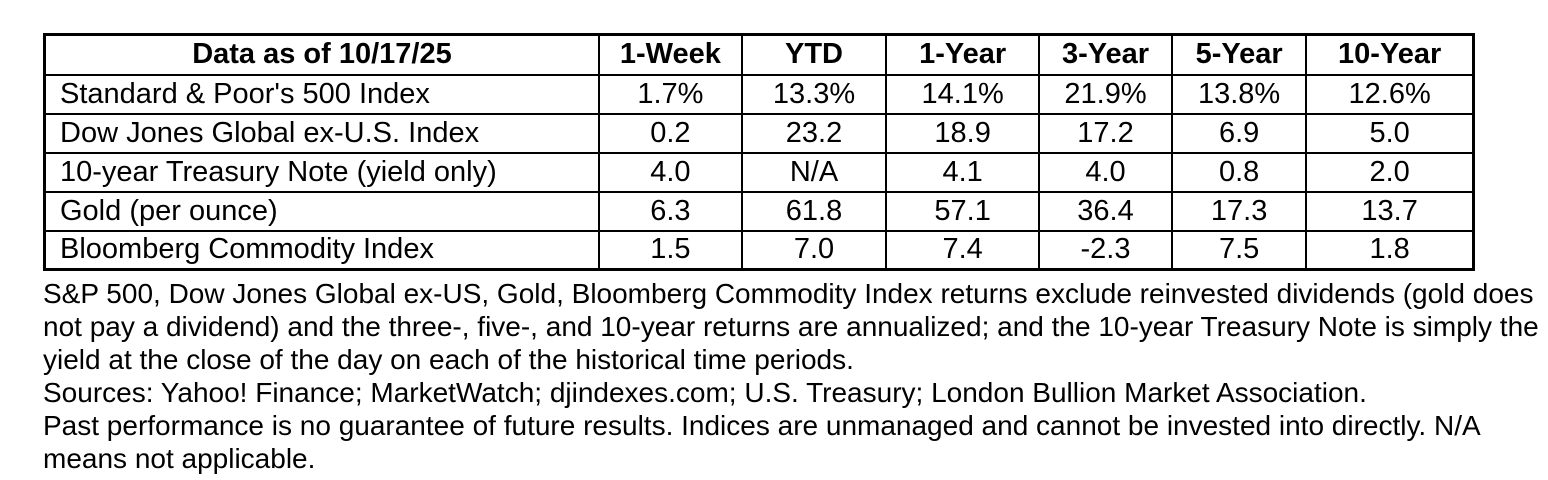 The height and width of the screenshot is (480, 1548). I want to click on row-label: 10-year Treasury Note (yield only), so click(321, 172).